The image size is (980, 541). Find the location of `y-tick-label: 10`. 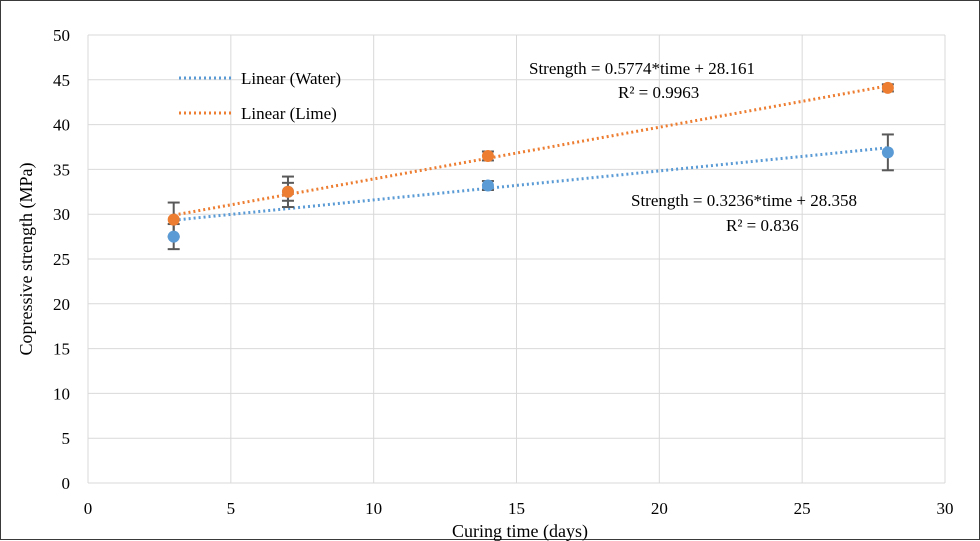

y-tick-label: 10 is located at coordinates (61, 393).